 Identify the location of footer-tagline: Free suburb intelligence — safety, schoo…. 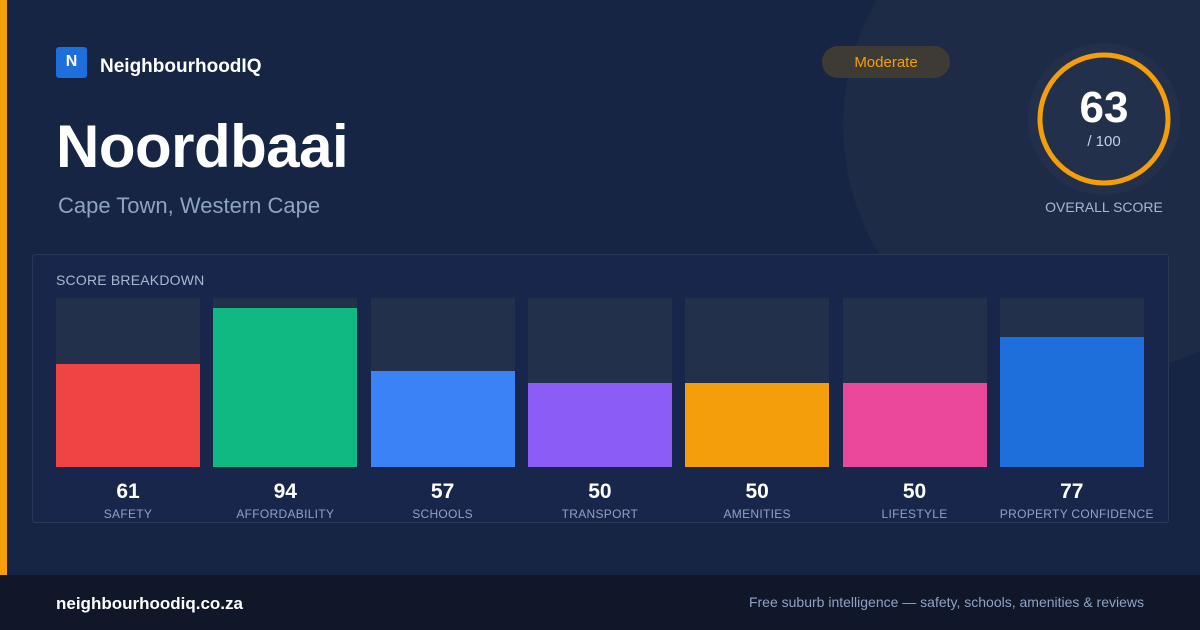
(946, 602).